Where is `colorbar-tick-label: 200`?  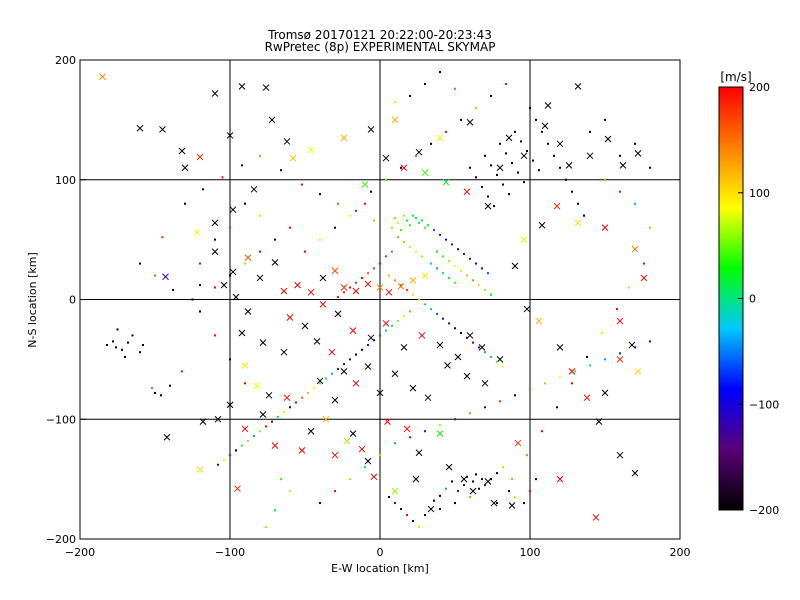
colorbar-tick-label: 200 is located at coordinates (759, 87).